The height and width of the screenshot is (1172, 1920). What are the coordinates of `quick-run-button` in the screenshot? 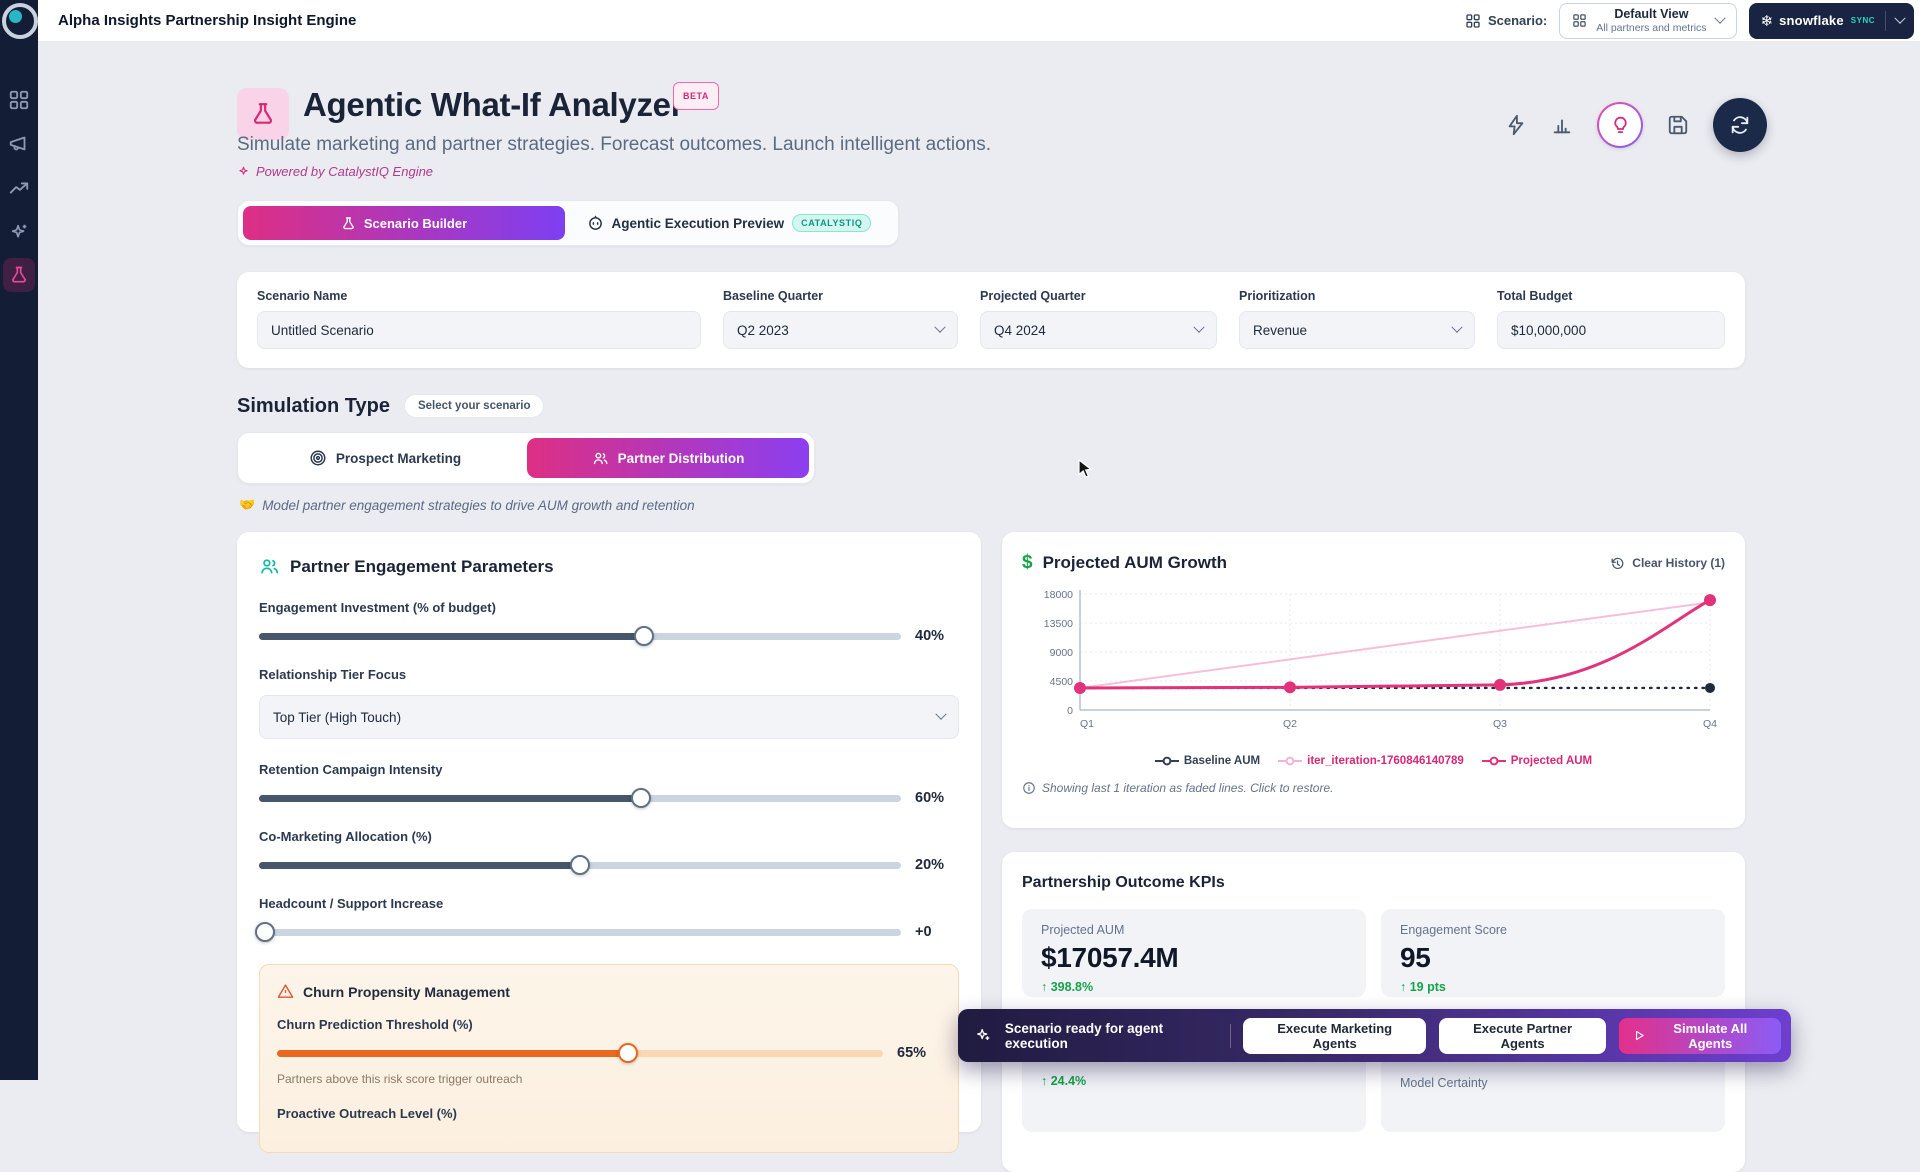 It's located at (1516, 125).